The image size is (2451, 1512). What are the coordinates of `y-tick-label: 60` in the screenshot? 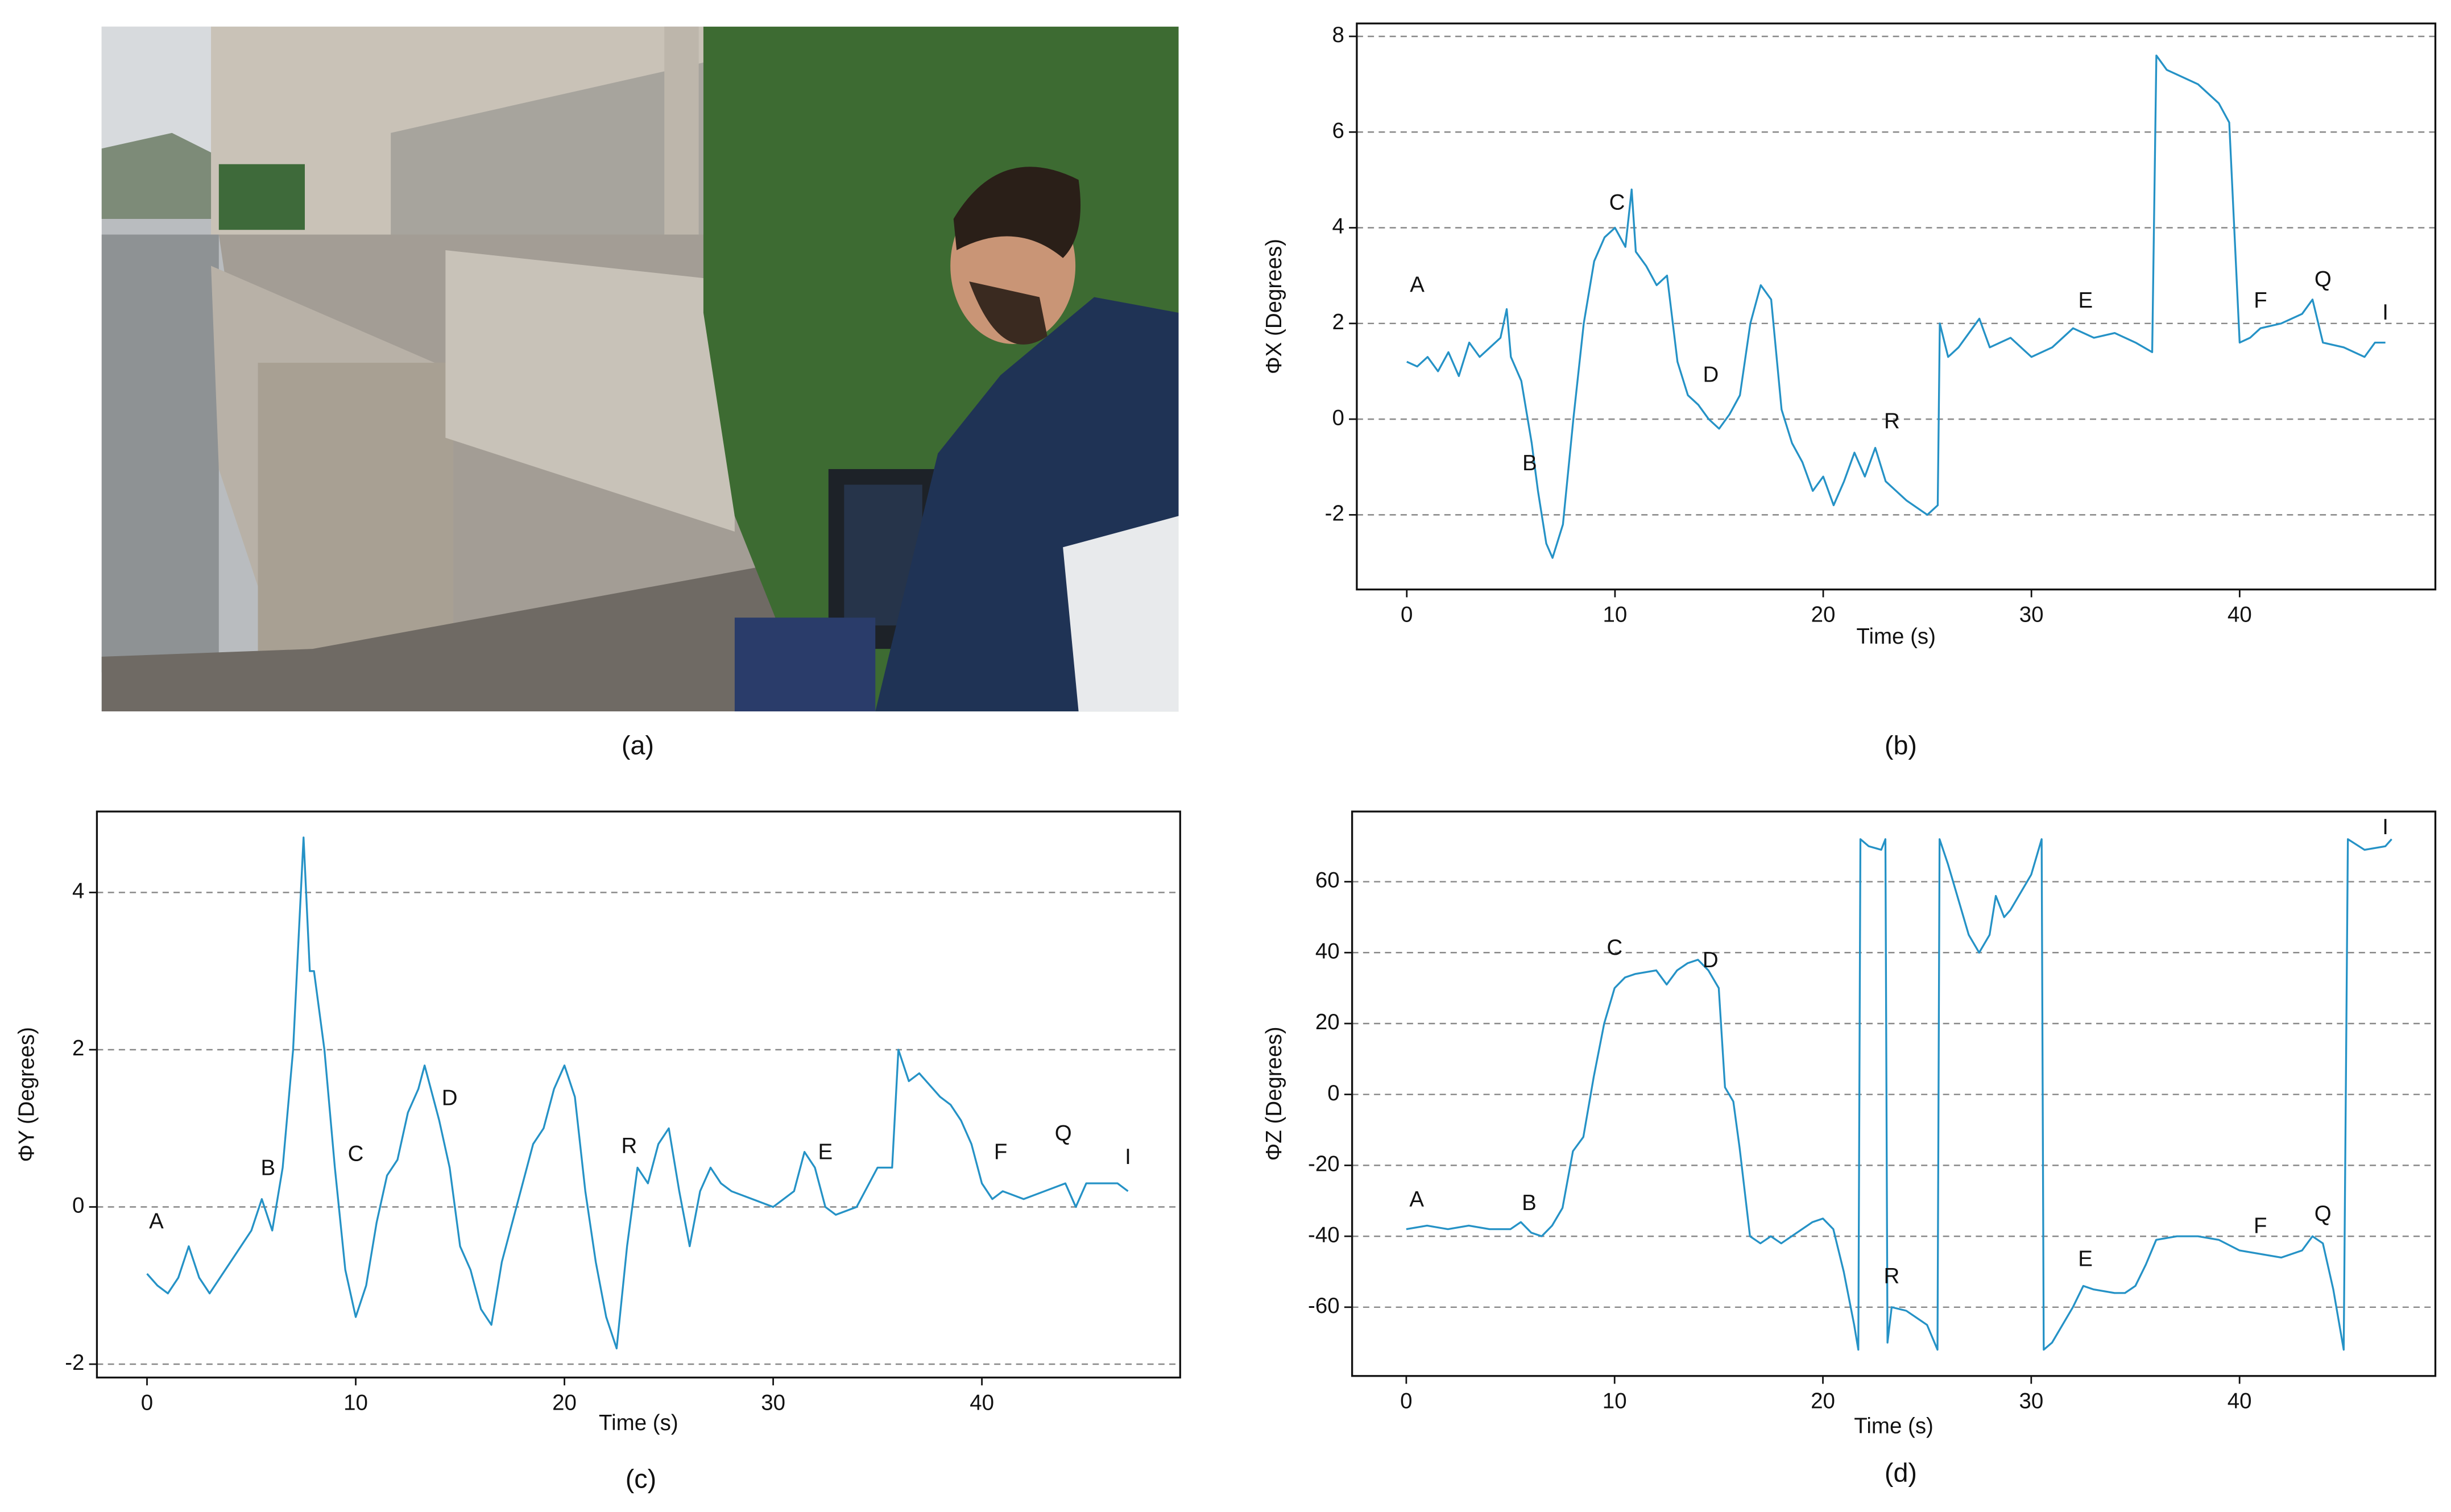 It's located at (1327, 880).